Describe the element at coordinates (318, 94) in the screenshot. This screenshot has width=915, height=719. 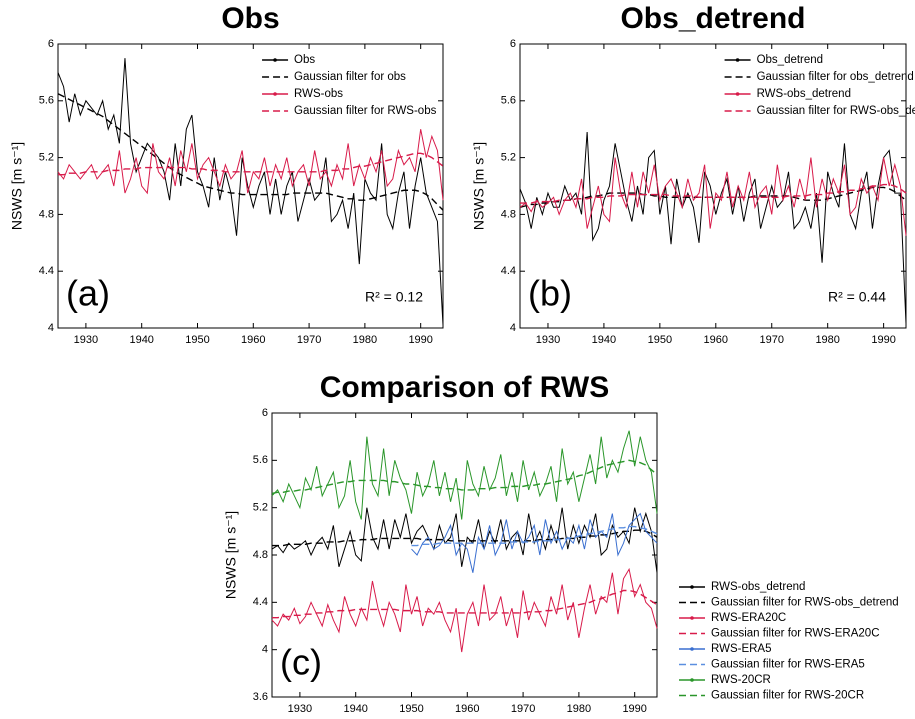
I see `legend-label: RWS-obs` at that location.